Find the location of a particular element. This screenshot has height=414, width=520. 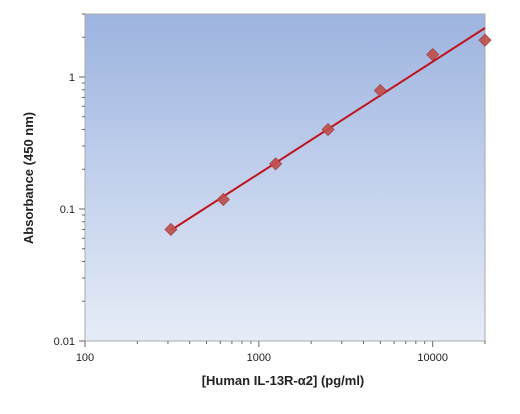

y-axis-title: Absorbance (450 nm) is located at coordinates (28, 178).